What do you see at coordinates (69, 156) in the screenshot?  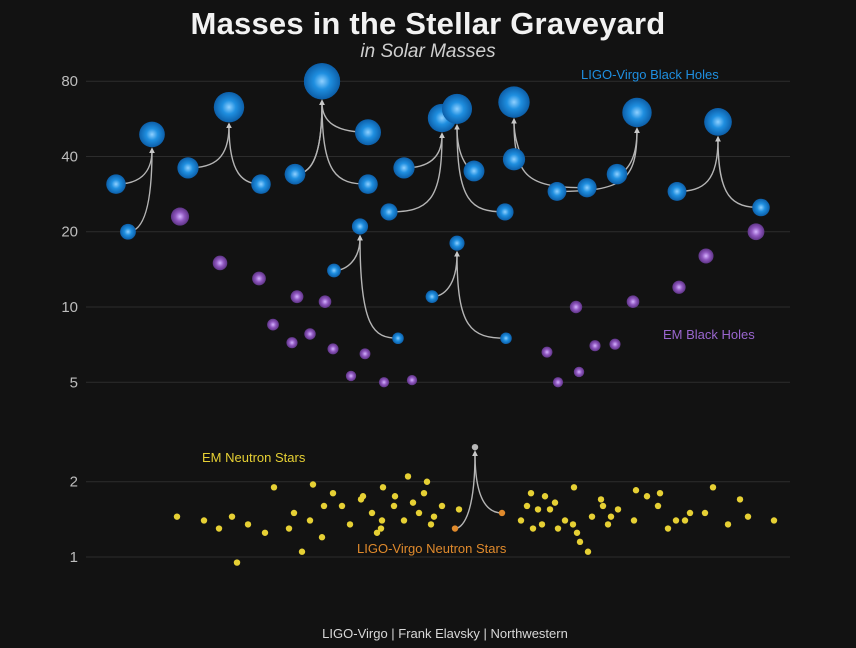 I see `y-tick-label: 40` at bounding box center [69, 156].